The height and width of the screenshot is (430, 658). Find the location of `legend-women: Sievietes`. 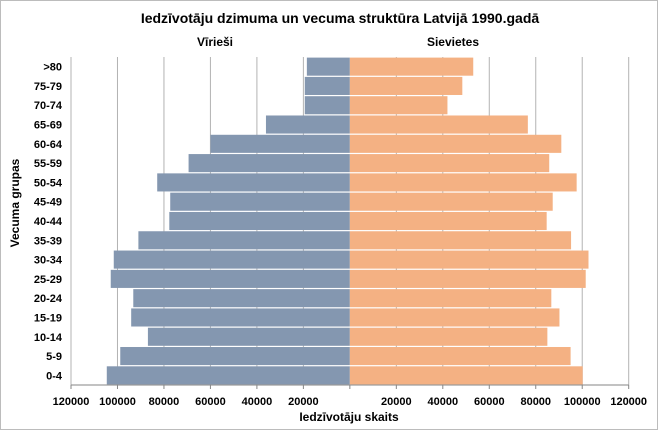

legend-women: Sievietes is located at coordinates (453, 42).